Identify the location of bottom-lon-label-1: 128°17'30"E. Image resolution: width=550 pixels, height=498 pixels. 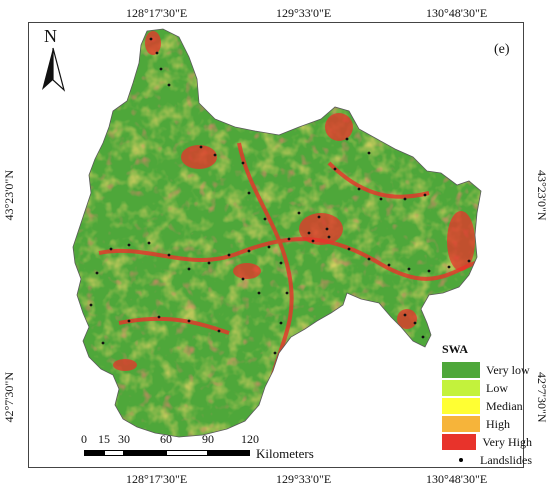
(157, 479).